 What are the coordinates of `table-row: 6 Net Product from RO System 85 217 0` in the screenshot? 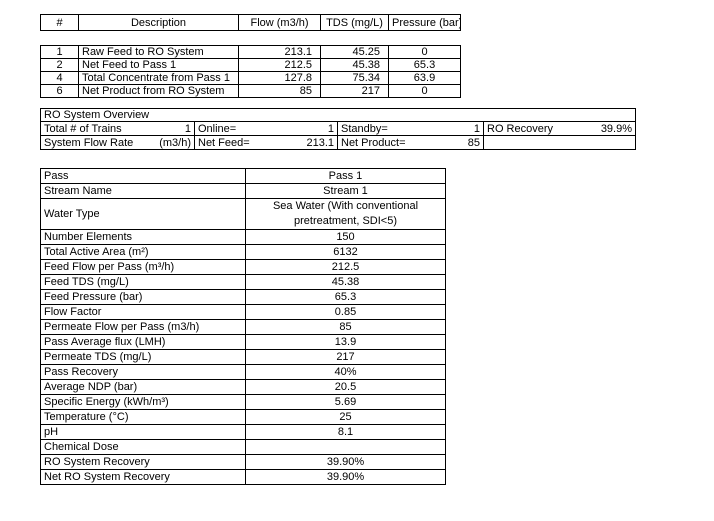 It's located at (250, 91).